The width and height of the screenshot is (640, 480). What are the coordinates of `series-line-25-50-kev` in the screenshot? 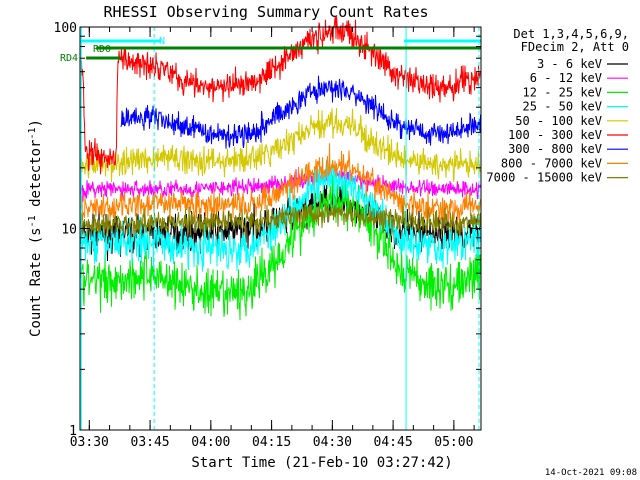 It's located at (280, 215).